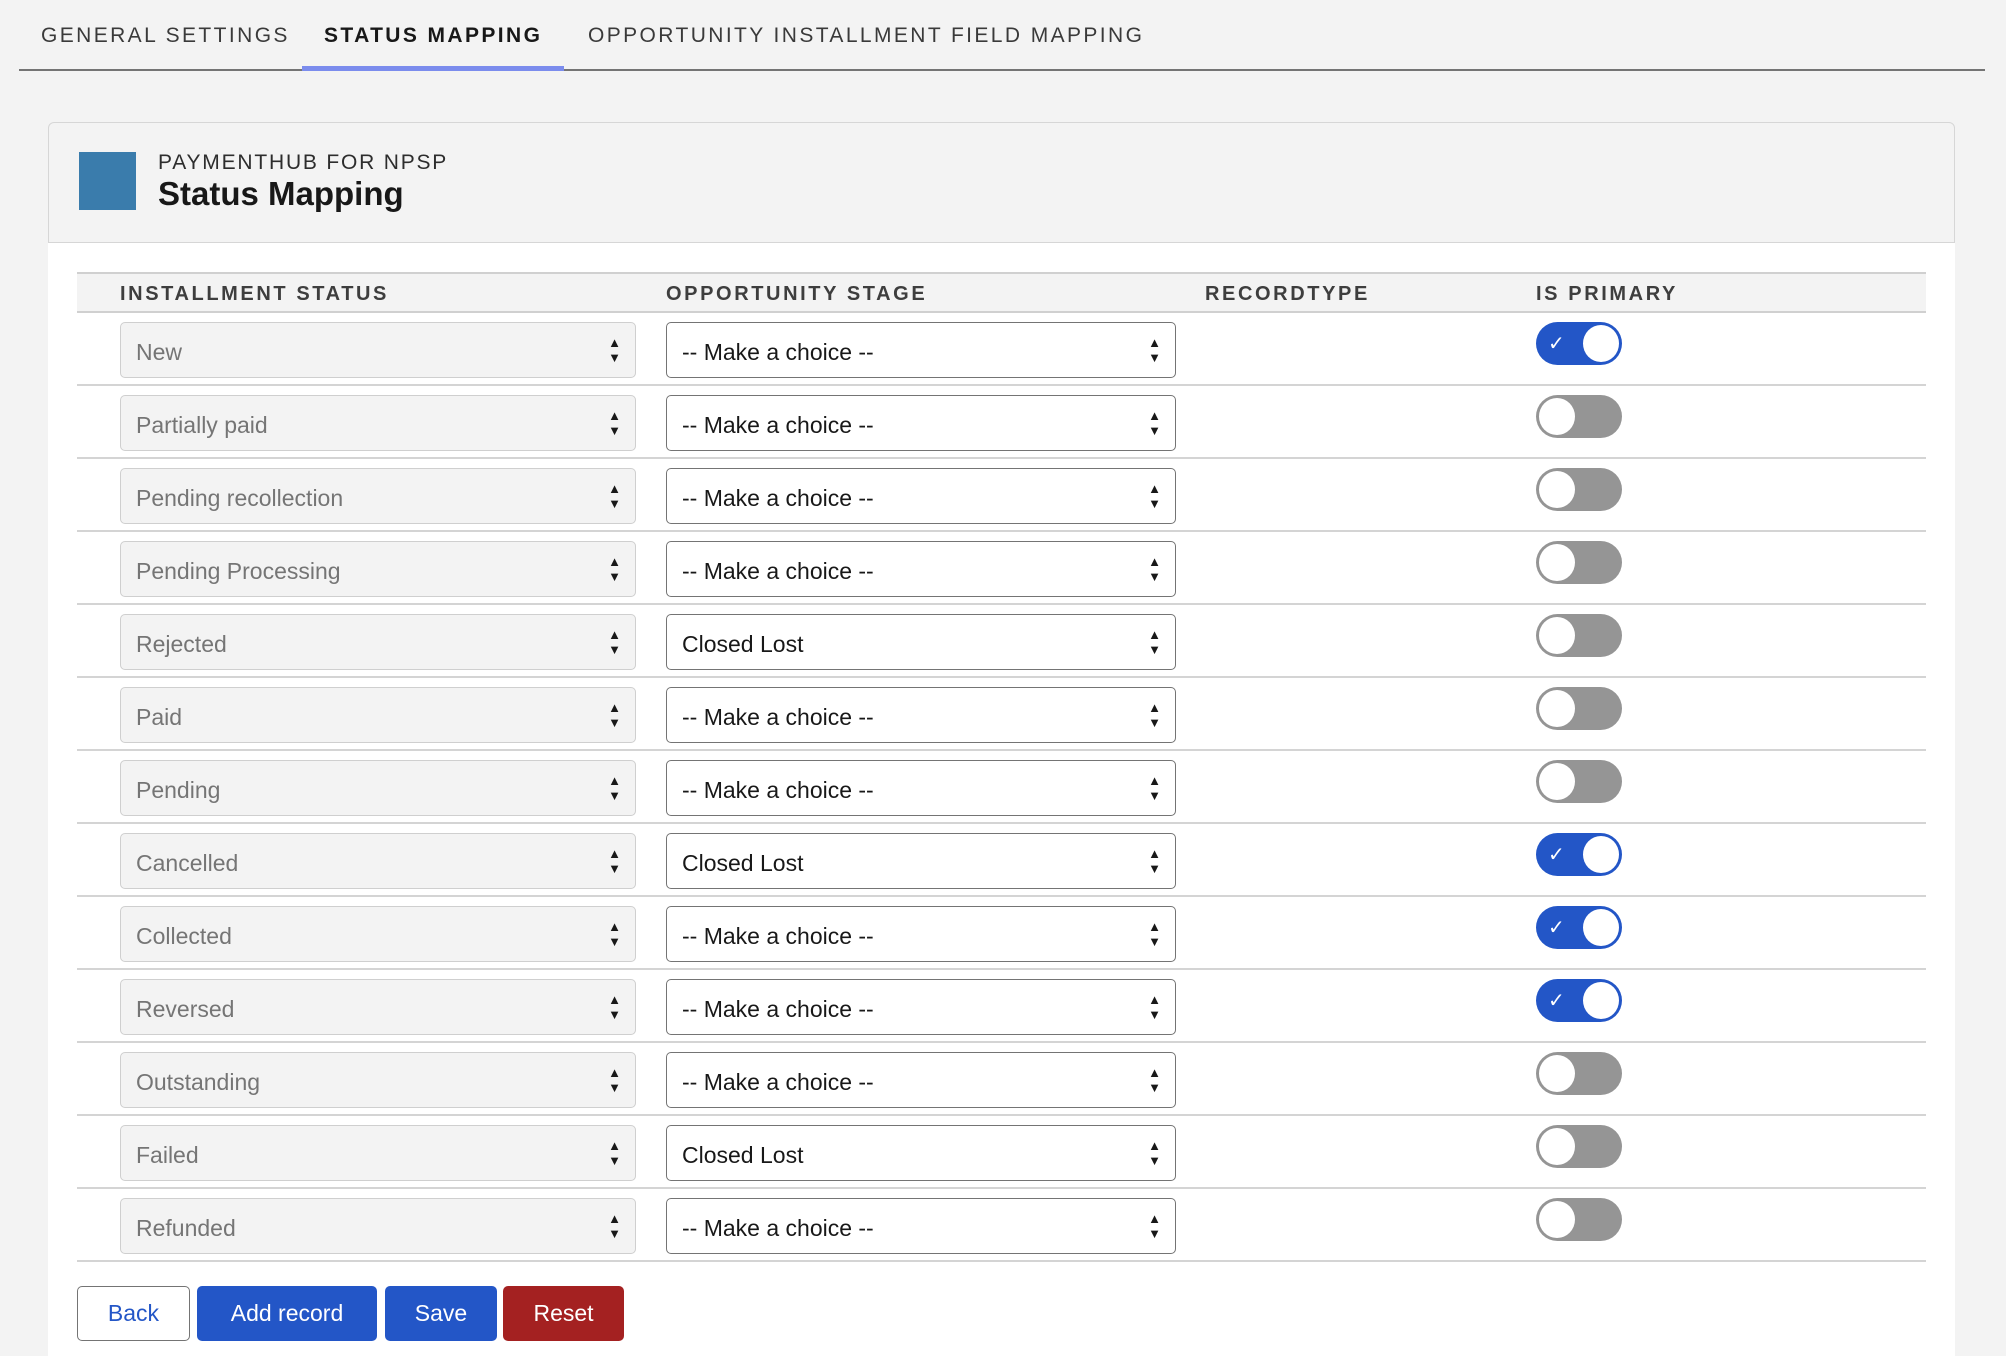 The height and width of the screenshot is (1356, 2006). I want to click on column-is-primary: IS PRIMARY, so click(1607, 294).